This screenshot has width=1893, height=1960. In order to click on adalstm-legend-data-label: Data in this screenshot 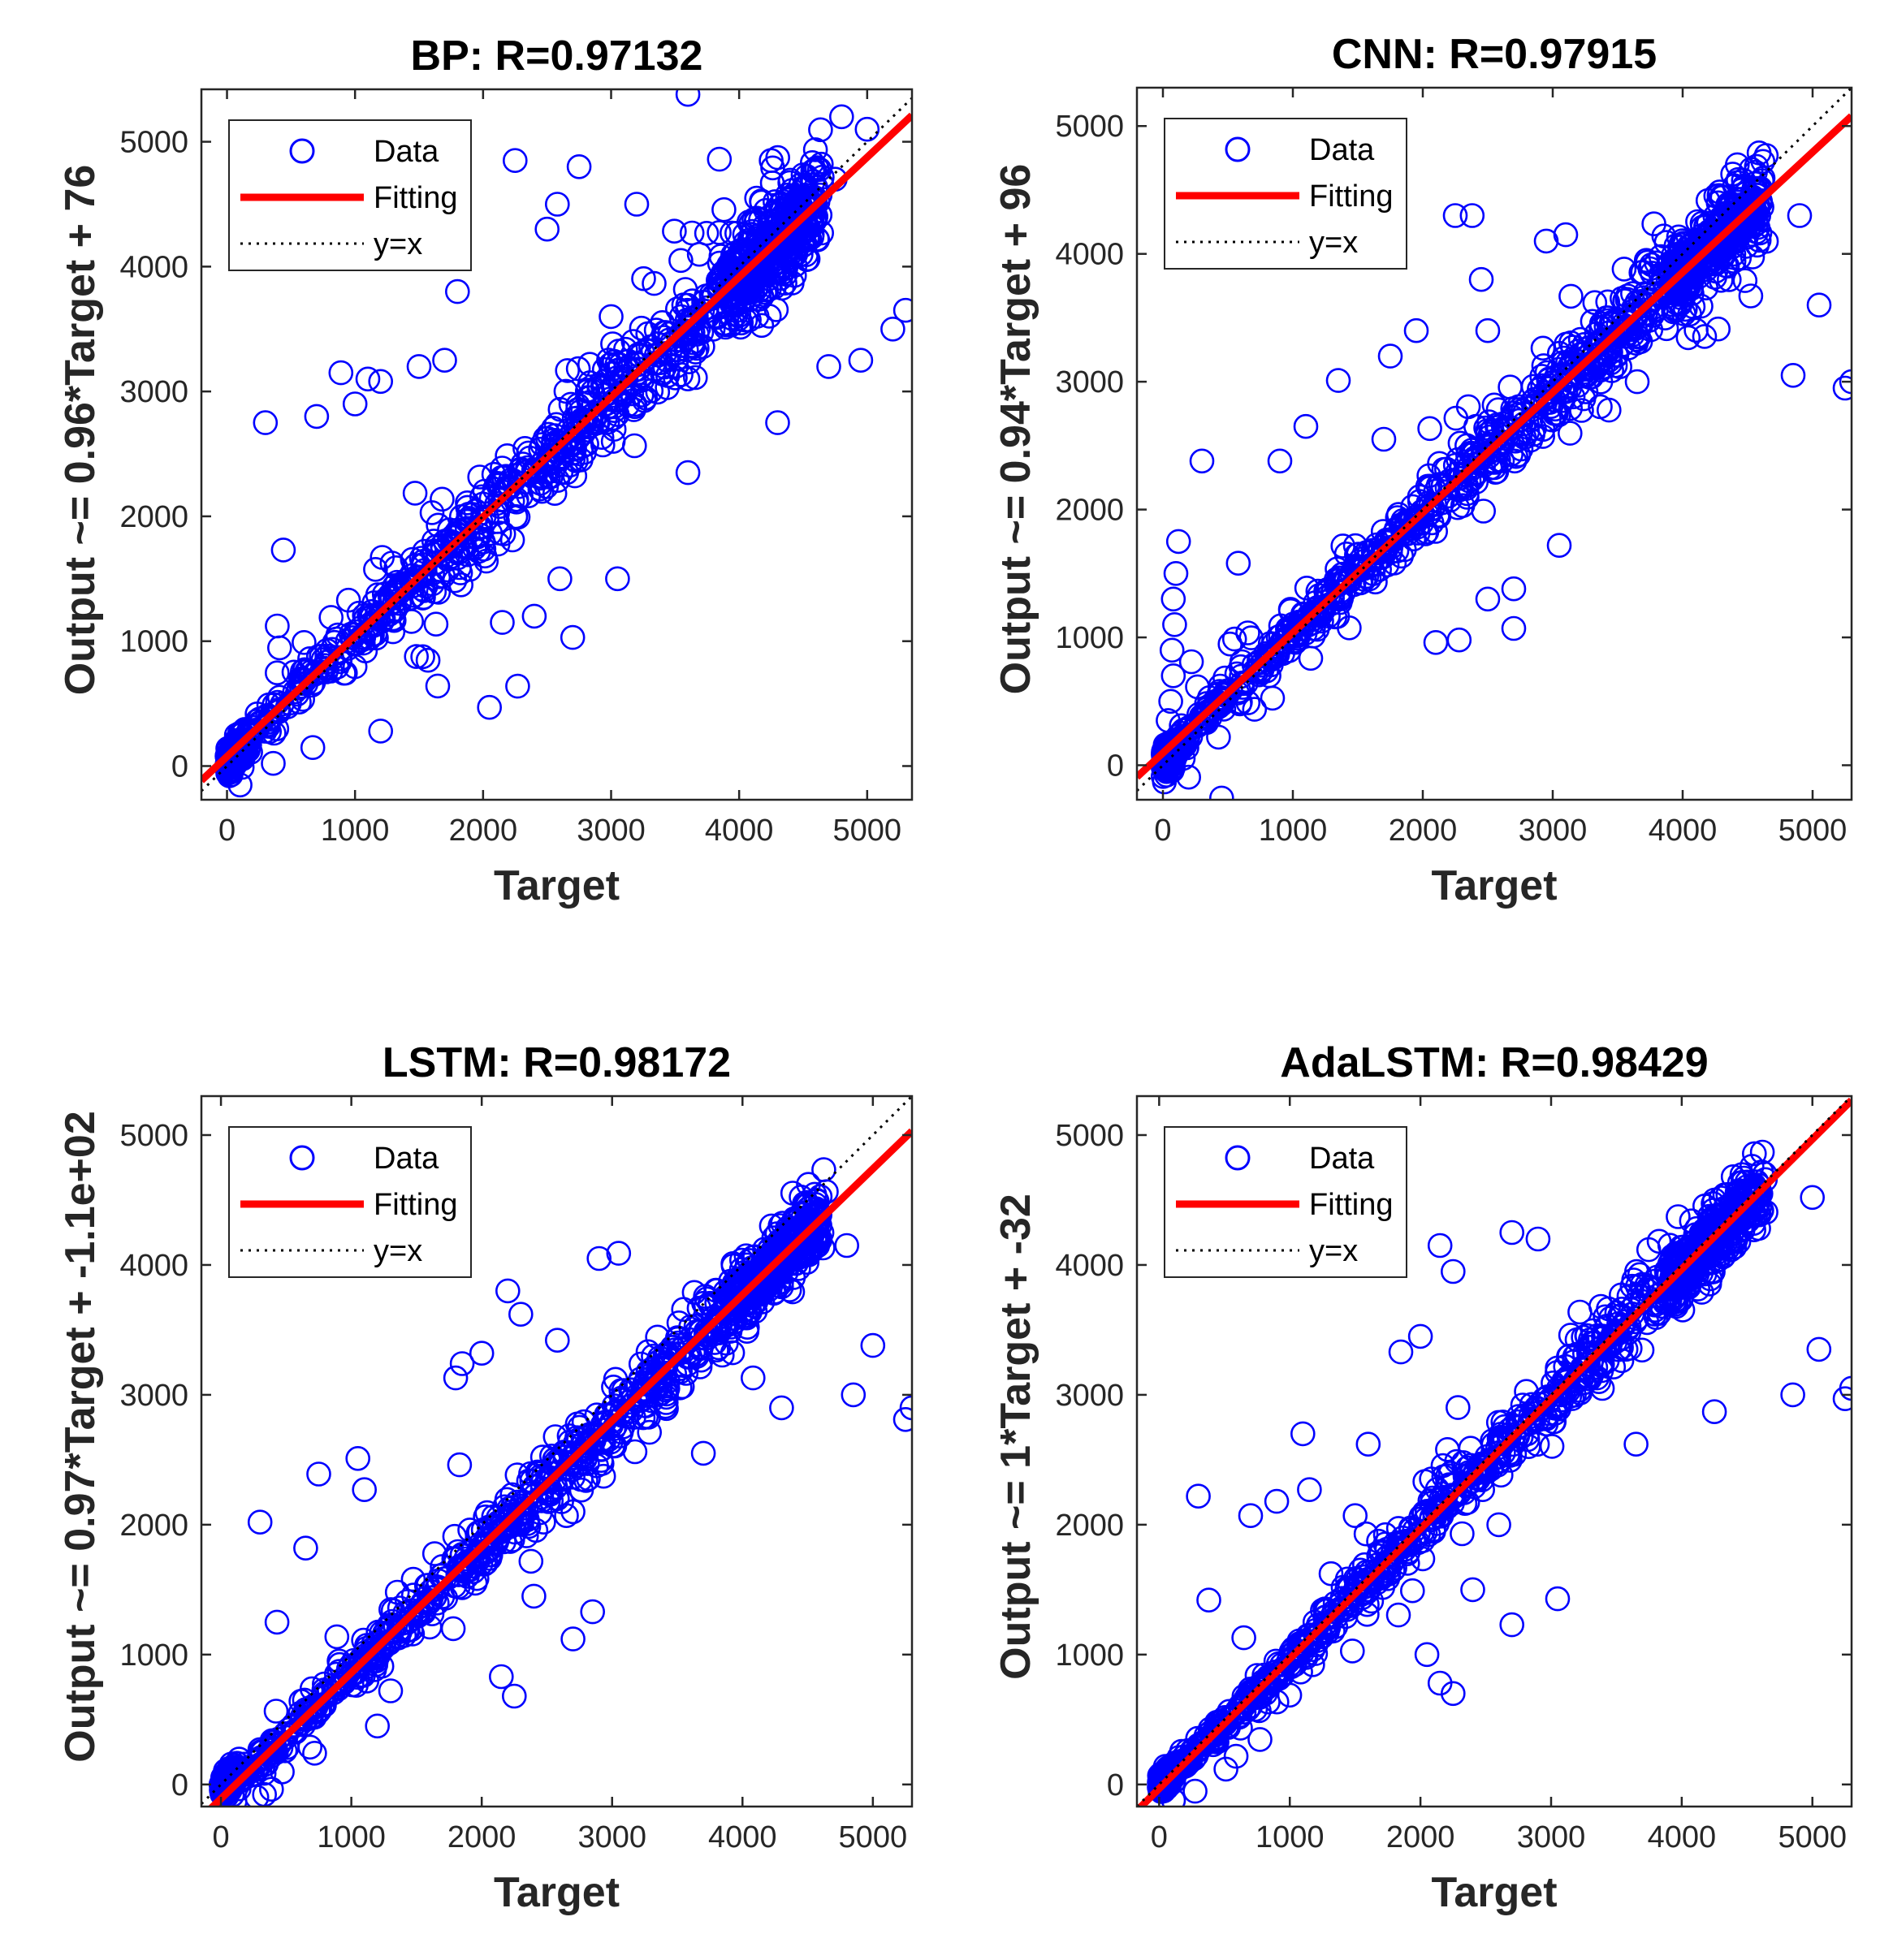, I will do `click(1342, 1159)`.